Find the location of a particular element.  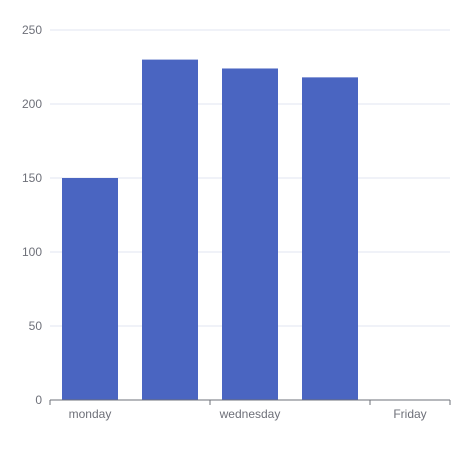

y-tick-label: 50 is located at coordinates (36, 326).